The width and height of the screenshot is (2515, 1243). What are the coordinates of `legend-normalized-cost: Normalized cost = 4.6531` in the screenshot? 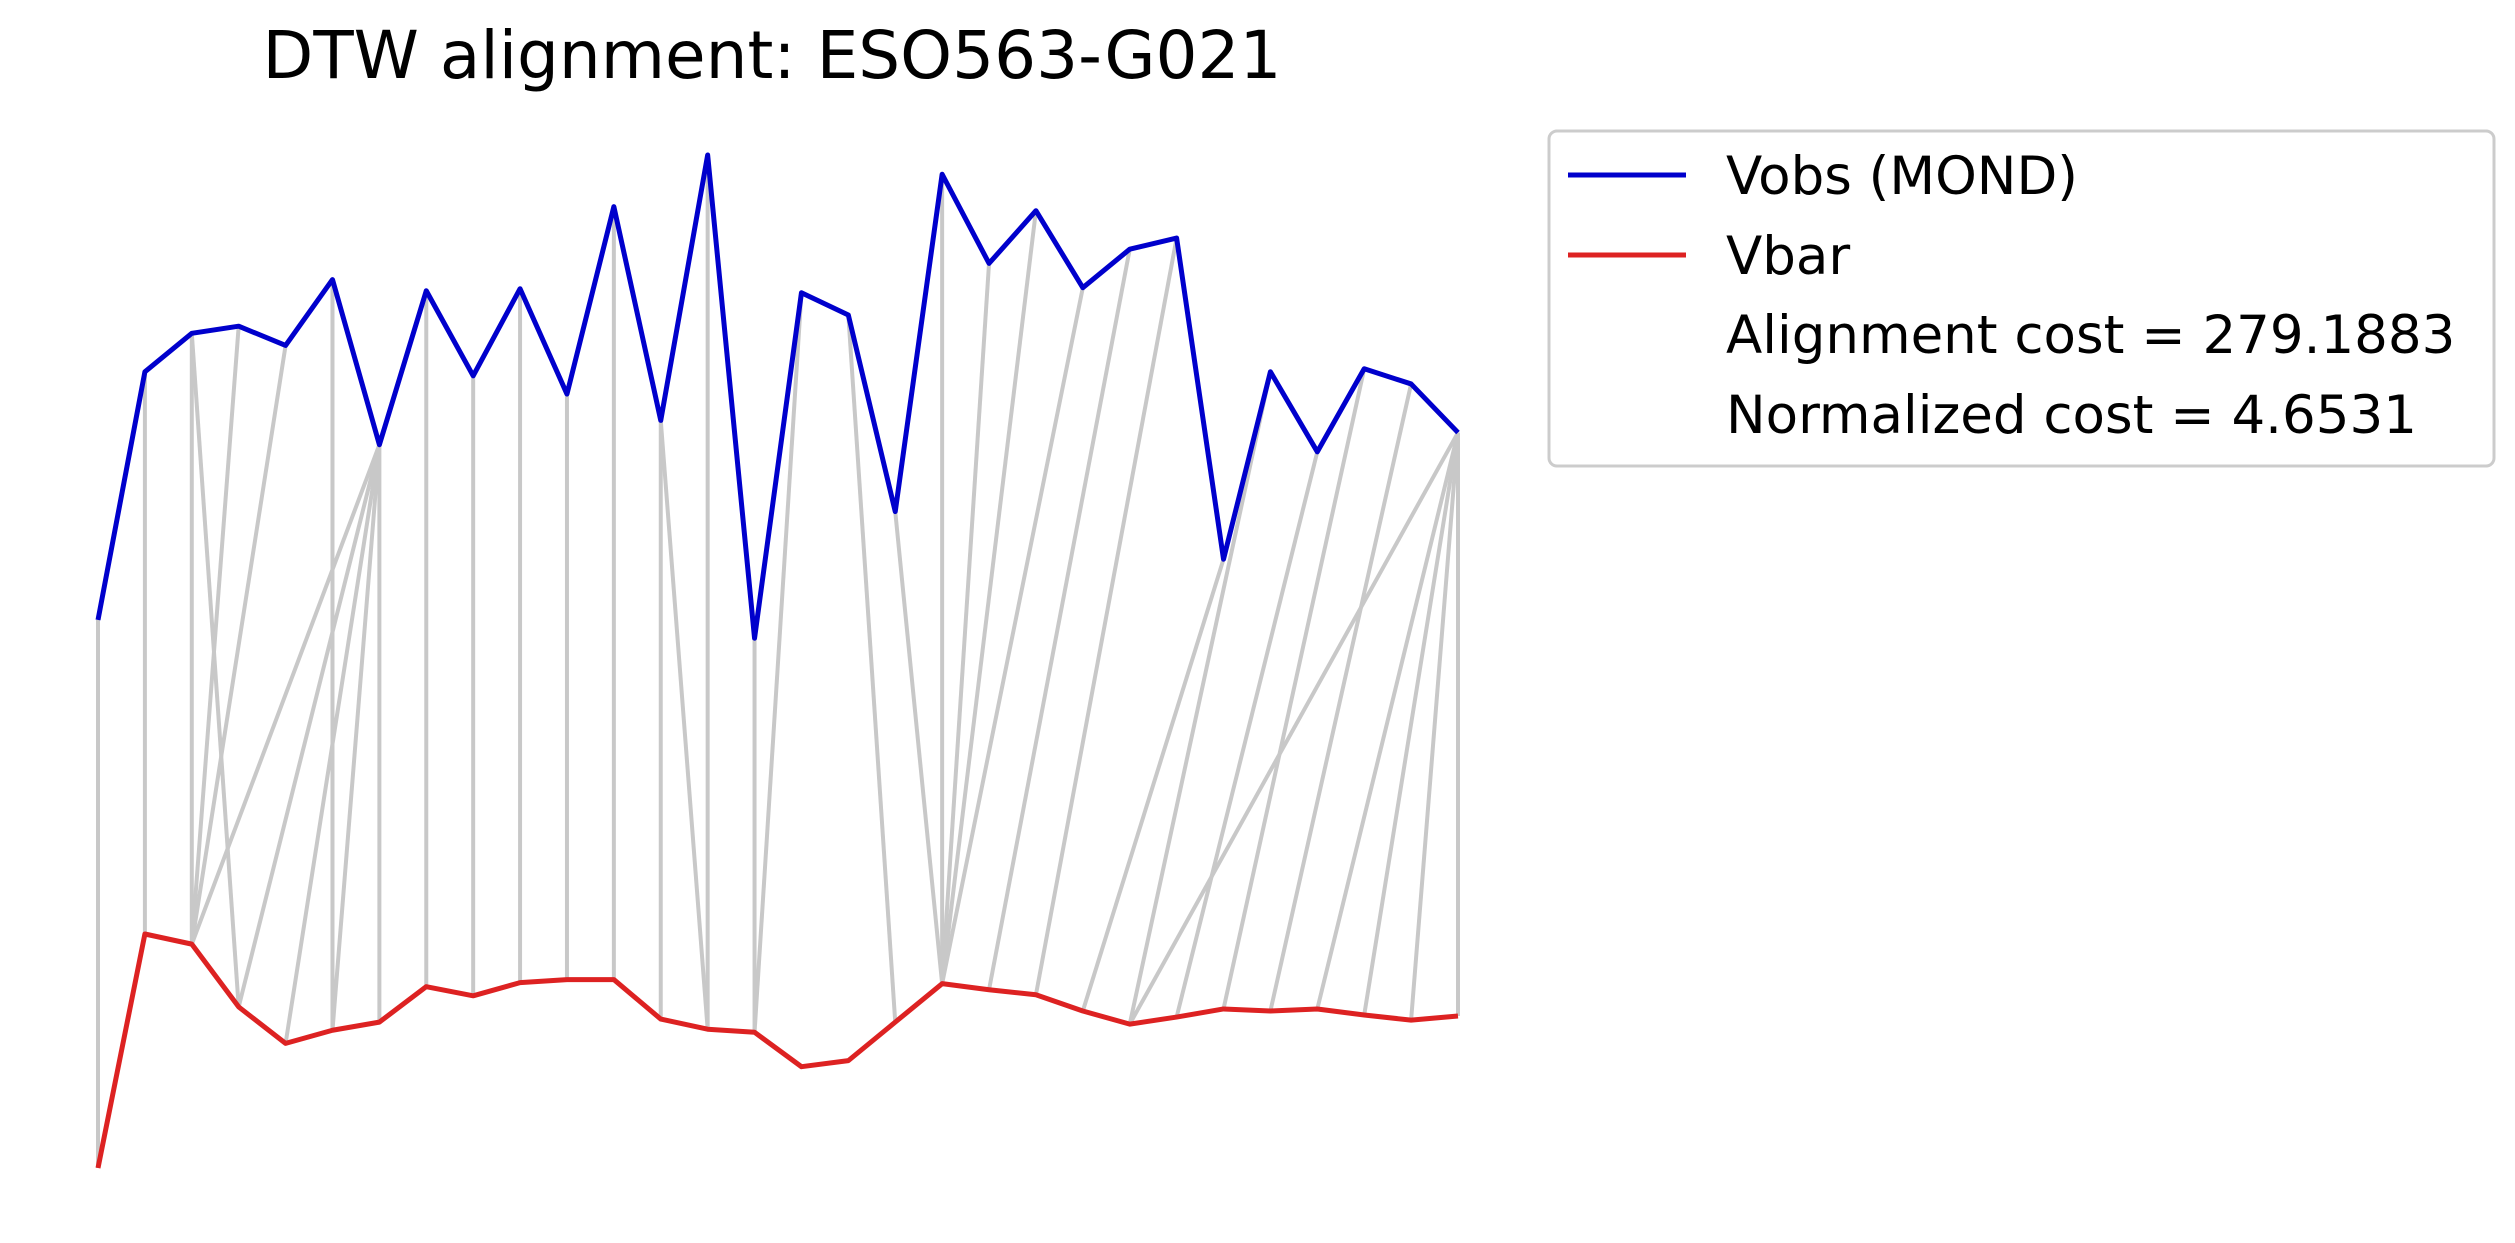 It's located at (2071, 415).